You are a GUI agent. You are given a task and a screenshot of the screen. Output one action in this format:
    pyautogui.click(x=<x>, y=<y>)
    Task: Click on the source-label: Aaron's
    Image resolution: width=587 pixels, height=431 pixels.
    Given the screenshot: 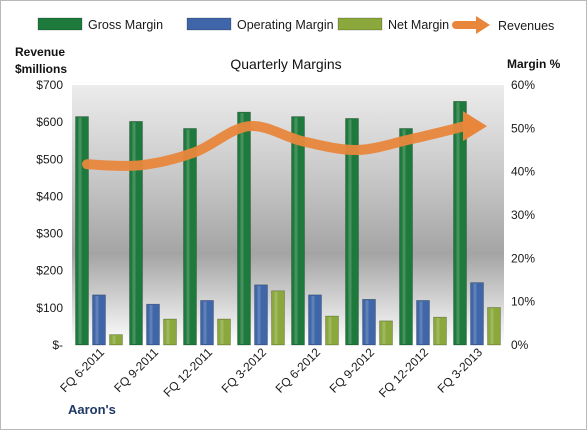 What is the action you would take?
    pyautogui.click(x=92, y=409)
    